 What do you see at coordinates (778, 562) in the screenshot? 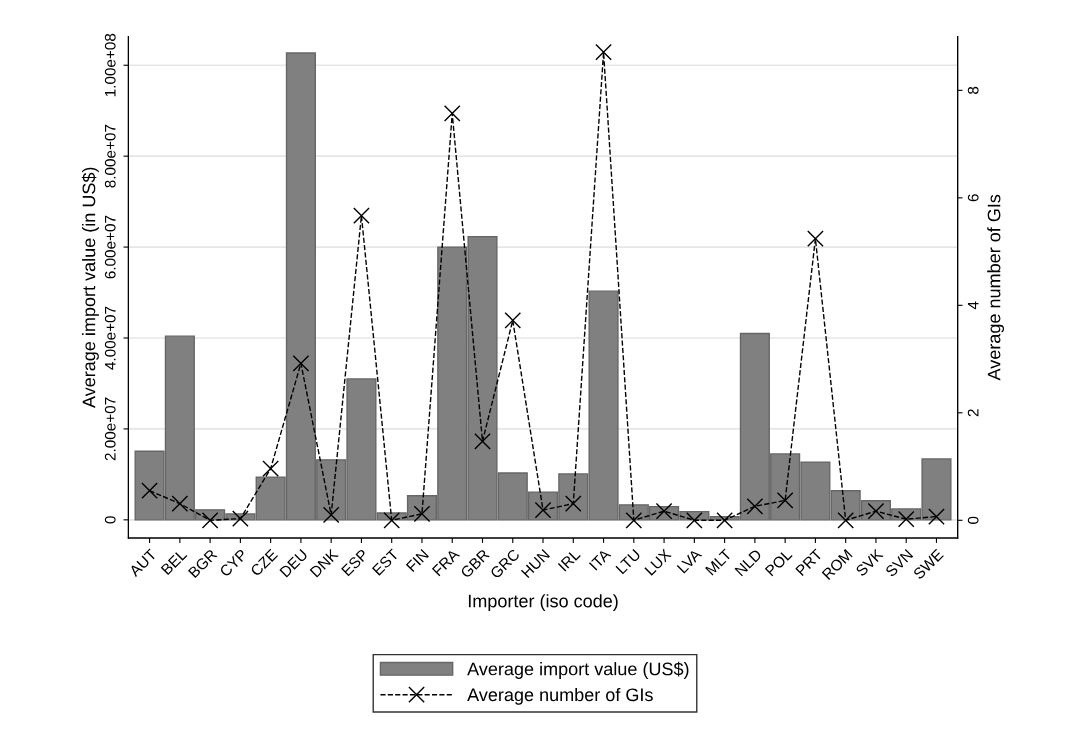
I see `x-tick-label: POL` at bounding box center [778, 562].